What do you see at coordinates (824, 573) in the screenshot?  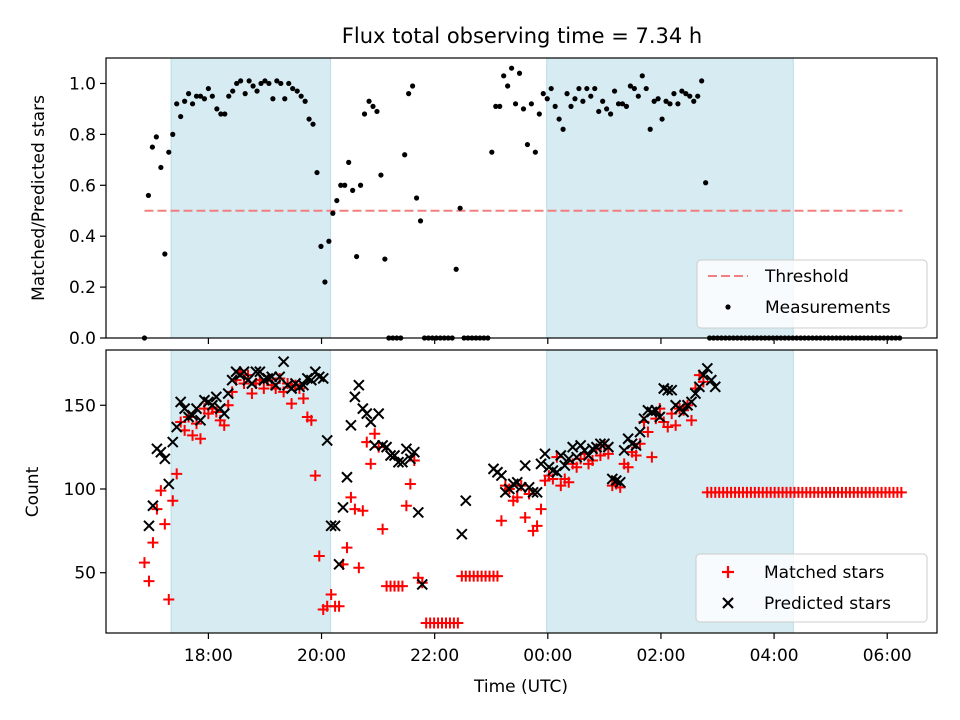 I see `legend-matched-label: Matched stars` at bounding box center [824, 573].